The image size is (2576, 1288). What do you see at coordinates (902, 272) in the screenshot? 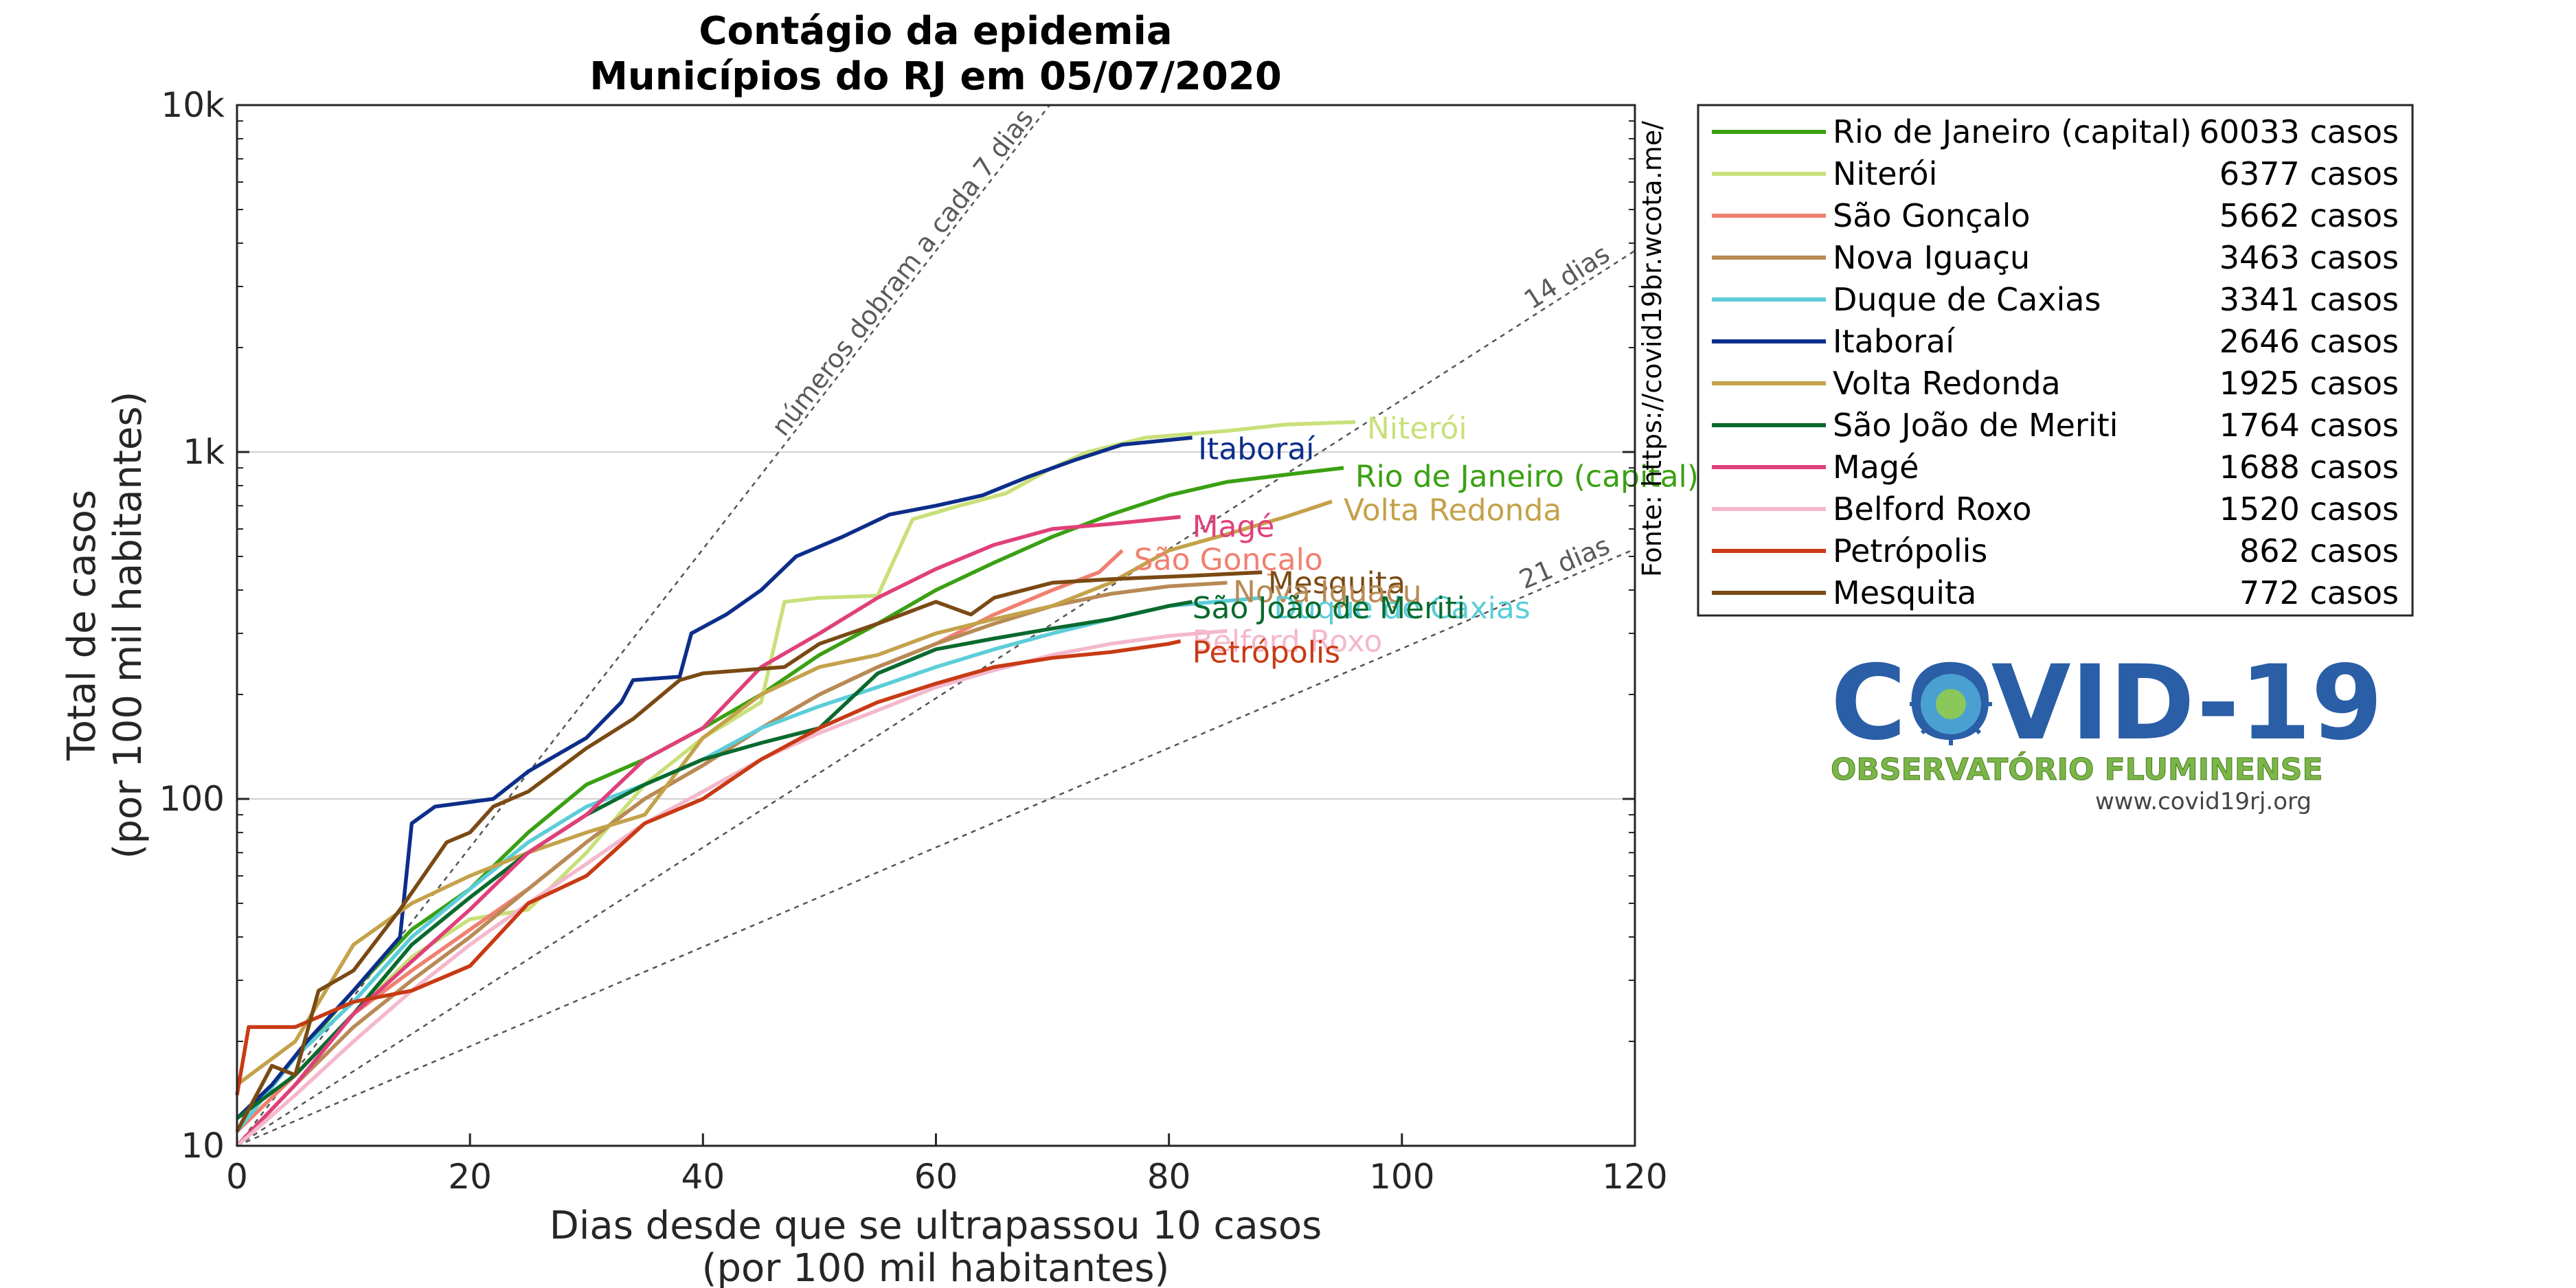
I see `reference-line-label: números dobram a cada 7 dias` at bounding box center [902, 272].